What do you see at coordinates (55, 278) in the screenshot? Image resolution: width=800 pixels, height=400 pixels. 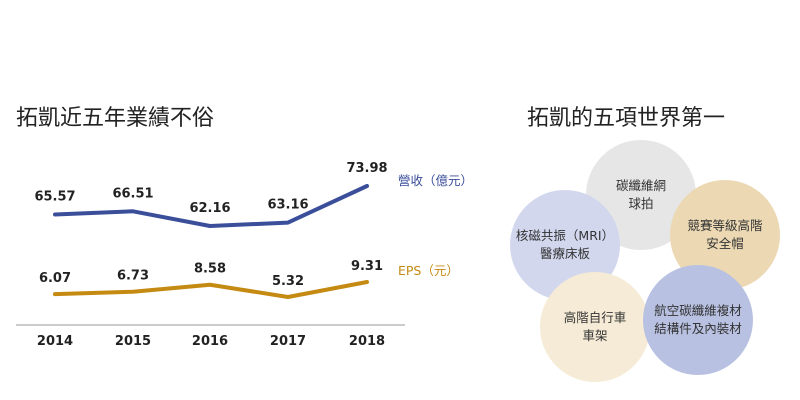 I see `data-label: 6.07` at bounding box center [55, 278].